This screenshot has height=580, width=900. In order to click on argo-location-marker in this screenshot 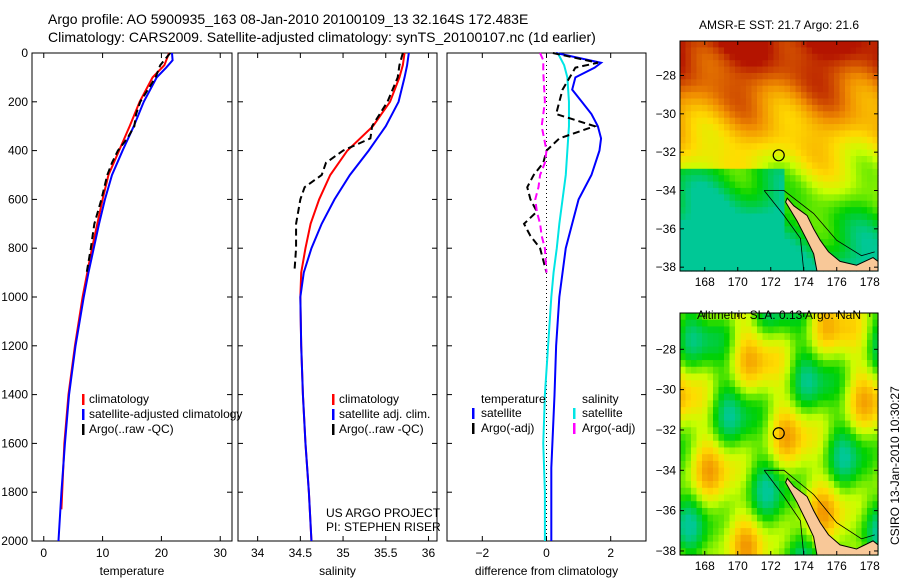, I will do `click(778, 433)`.